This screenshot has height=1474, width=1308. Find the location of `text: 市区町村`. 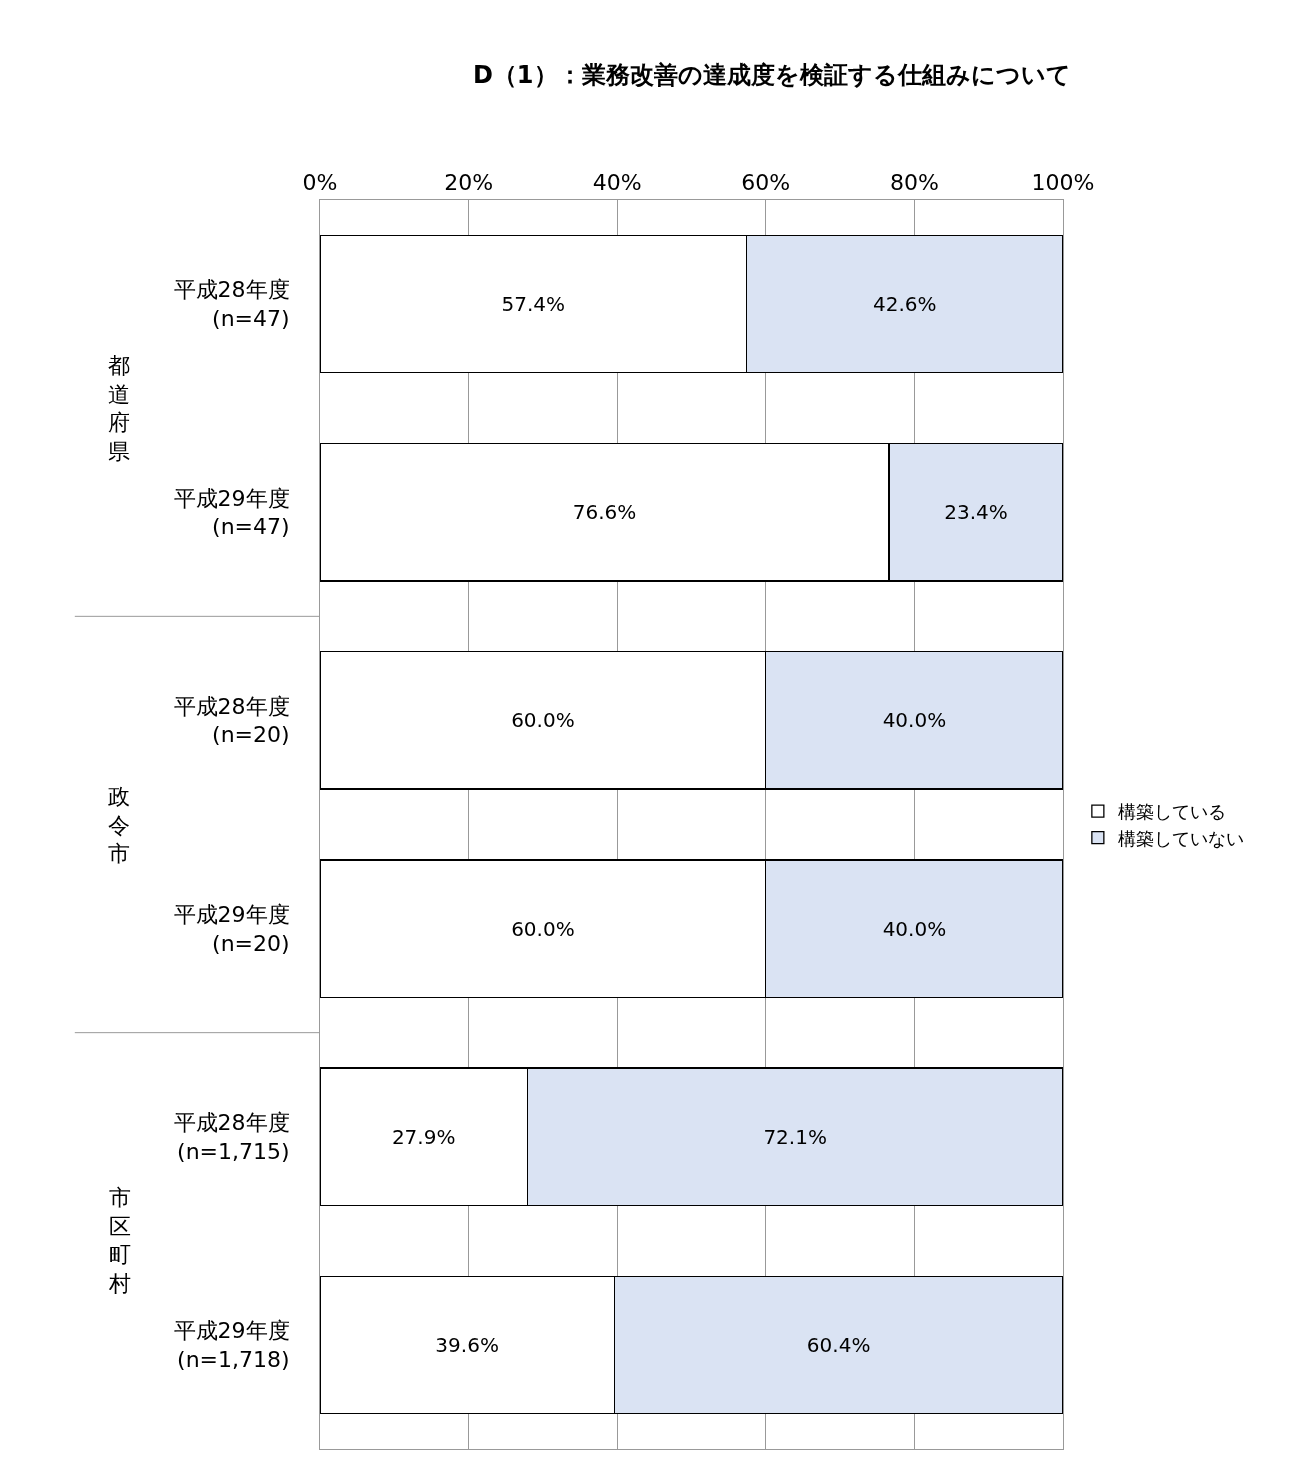

text: 市区町村 is located at coordinates (119, 1240).